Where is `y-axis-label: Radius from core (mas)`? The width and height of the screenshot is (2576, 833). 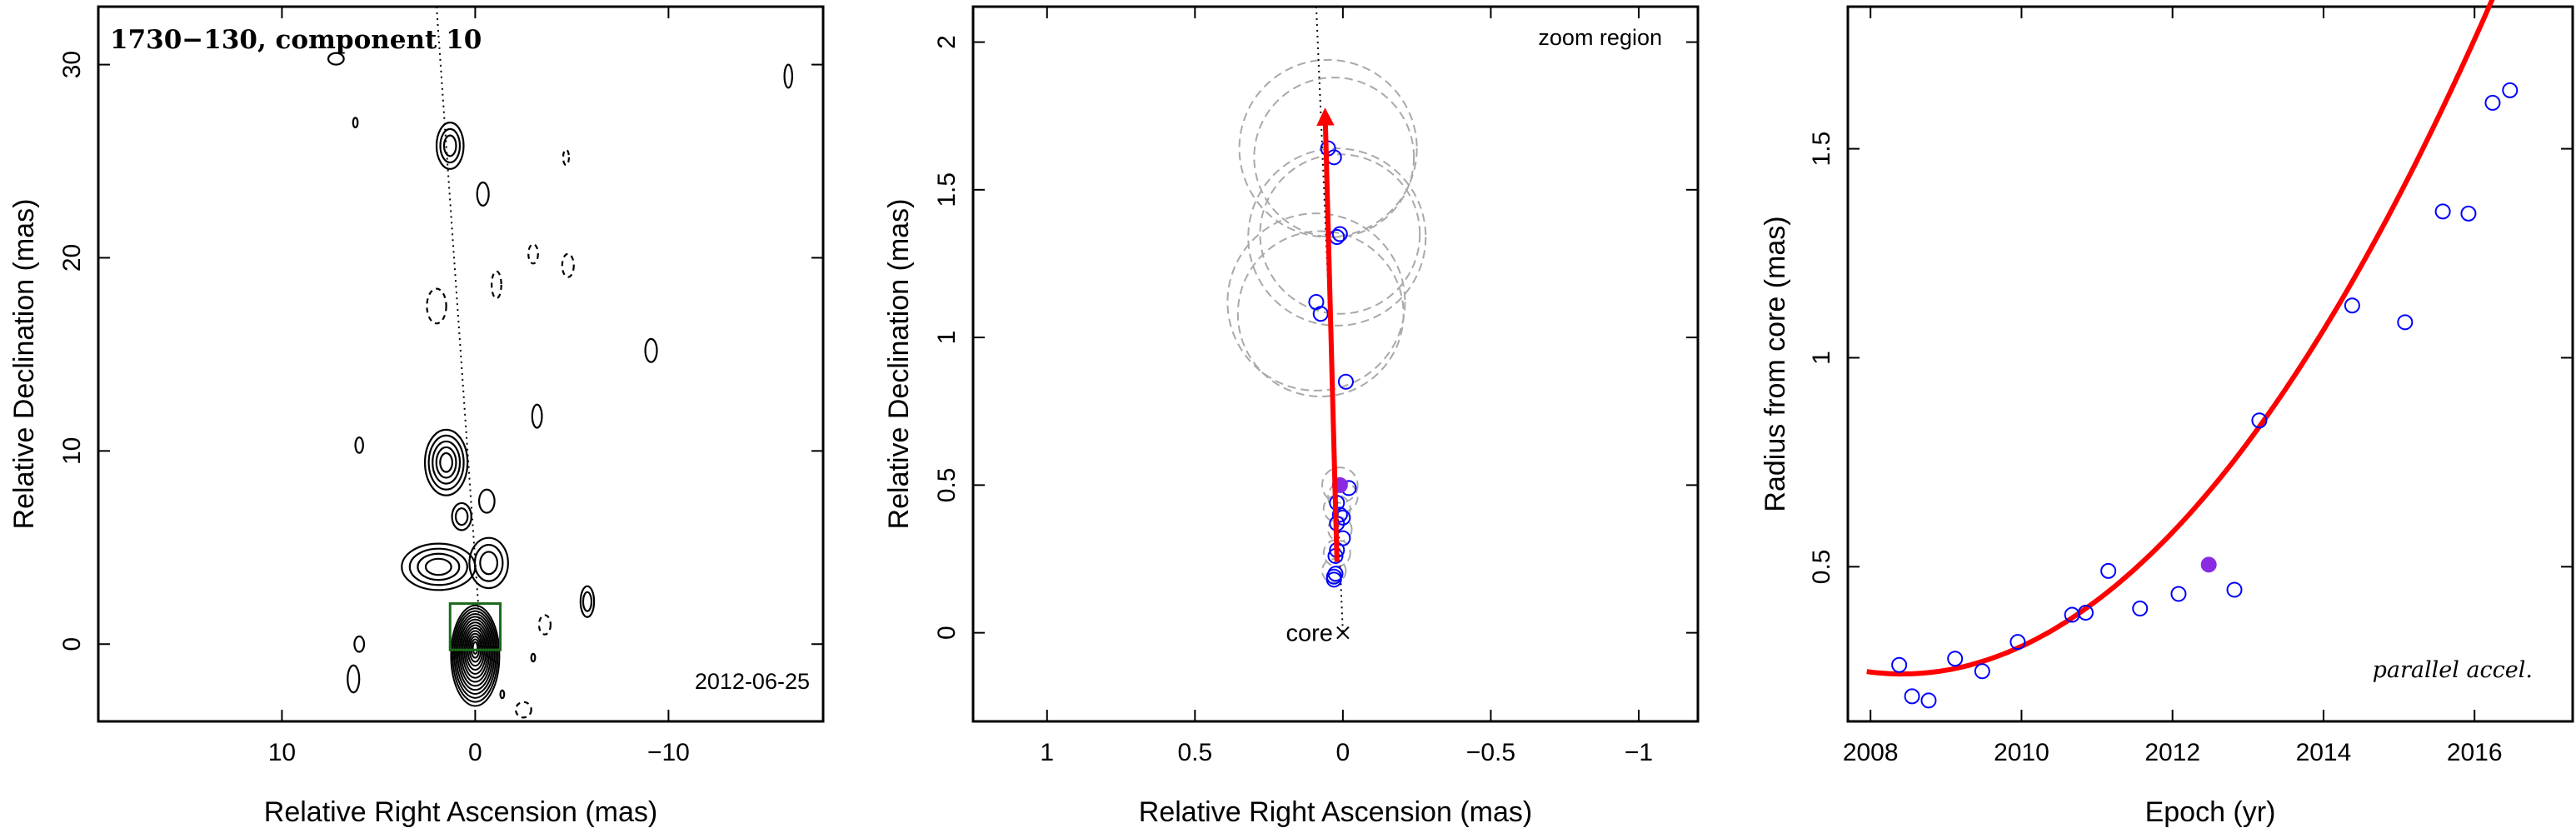 y-axis-label: Radius from core (mas) is located at coordinates (1775, 363).